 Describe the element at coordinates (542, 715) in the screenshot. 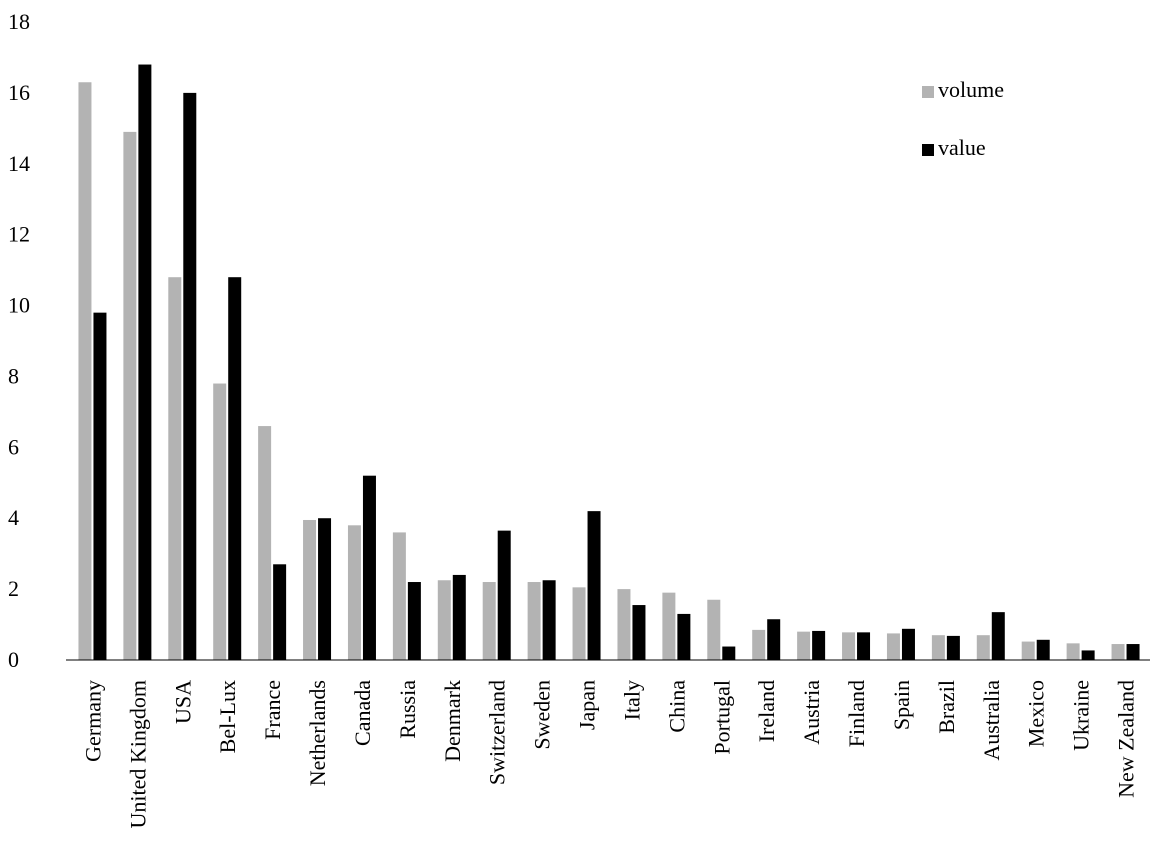

I see `x-tick-label: Sweden` at that location.